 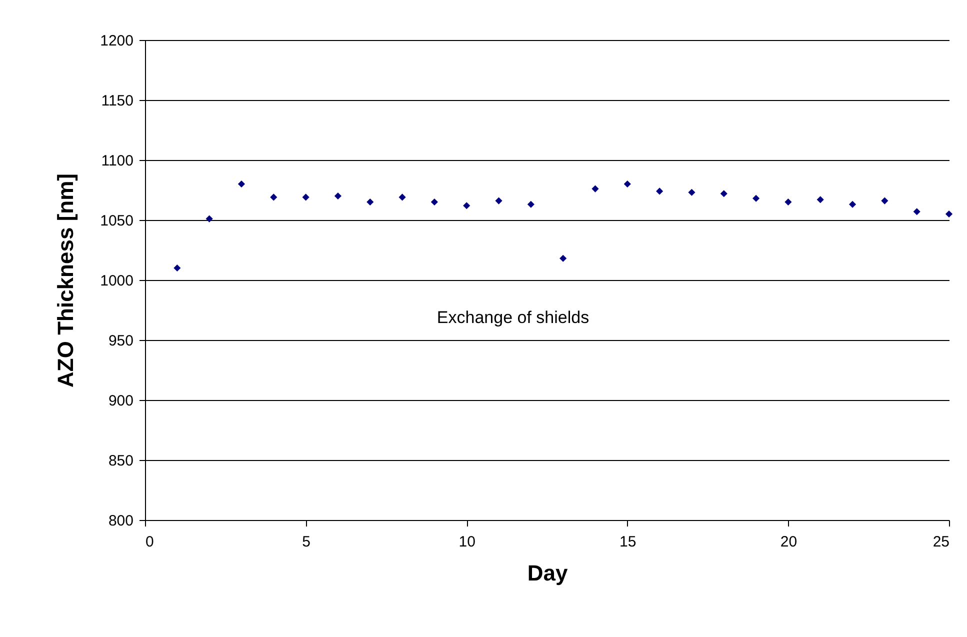 What do you see at coordinates (121, 341) in the screenshot?
I see `y-tick-label: 950` at bounding box center [121, 341].